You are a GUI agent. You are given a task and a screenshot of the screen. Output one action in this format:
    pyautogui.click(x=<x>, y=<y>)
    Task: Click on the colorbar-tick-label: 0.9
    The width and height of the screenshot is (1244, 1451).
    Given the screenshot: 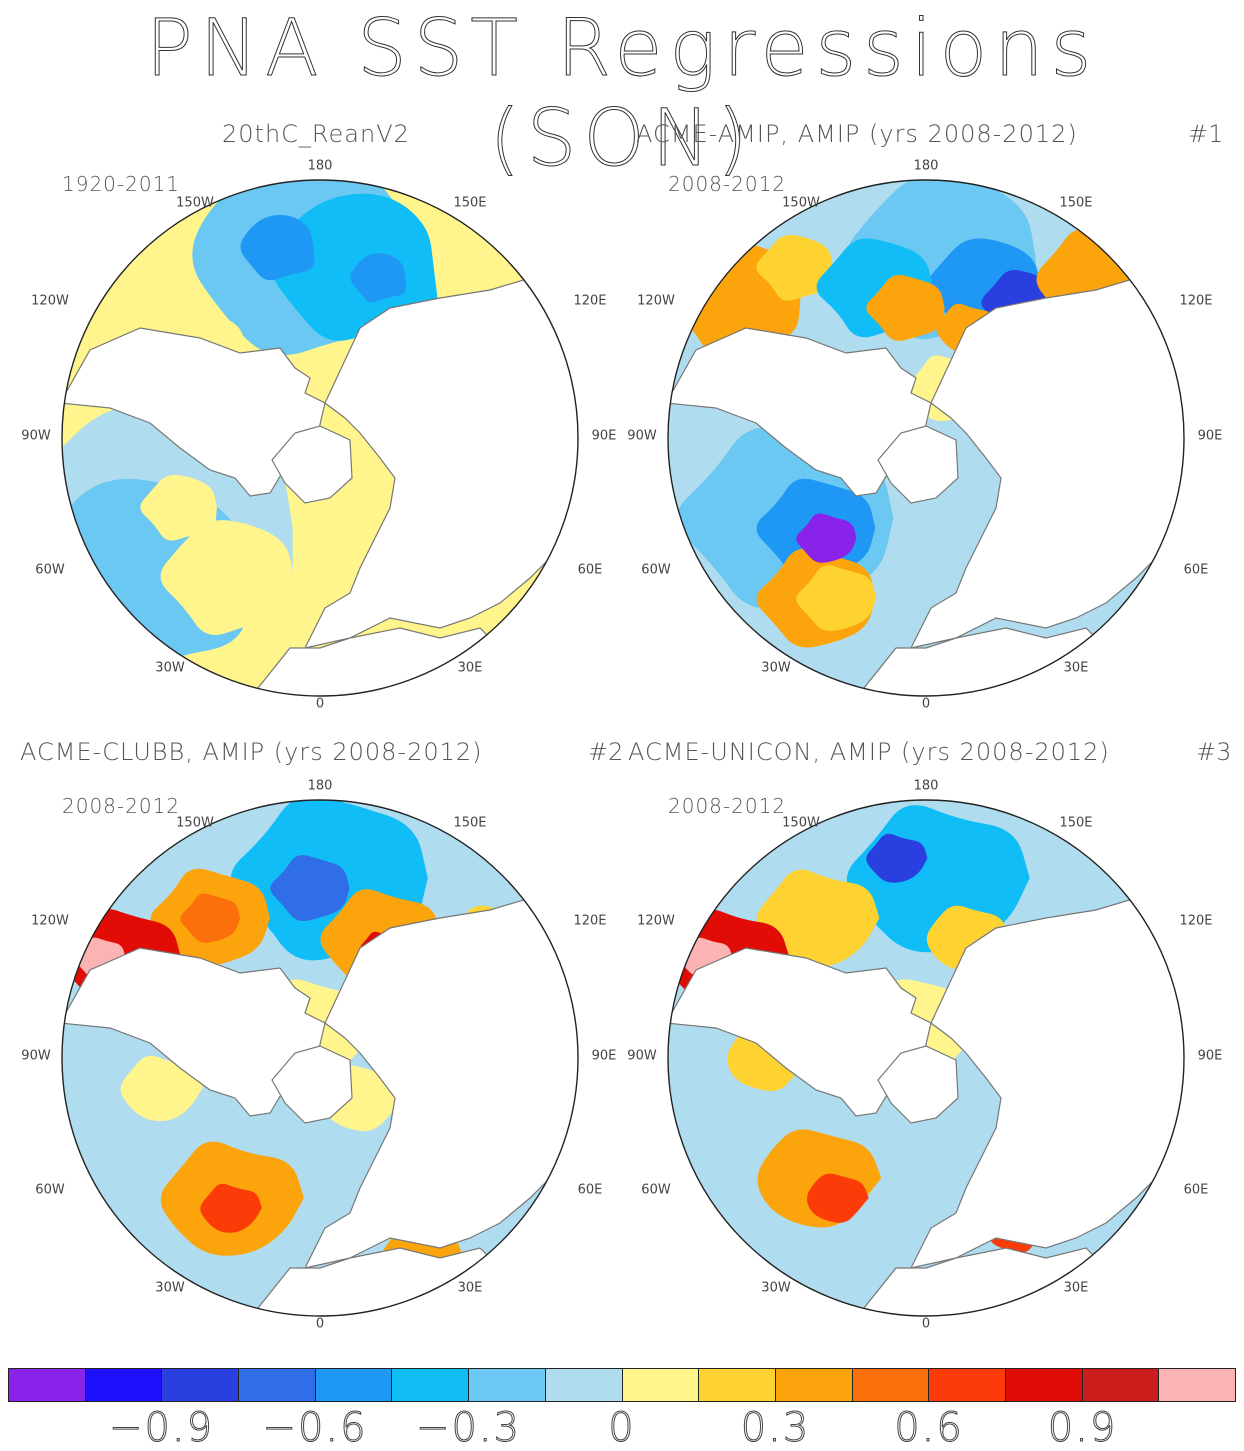 What is the action you would take?
    pyautogui.click(x=1082, y=1428)
    